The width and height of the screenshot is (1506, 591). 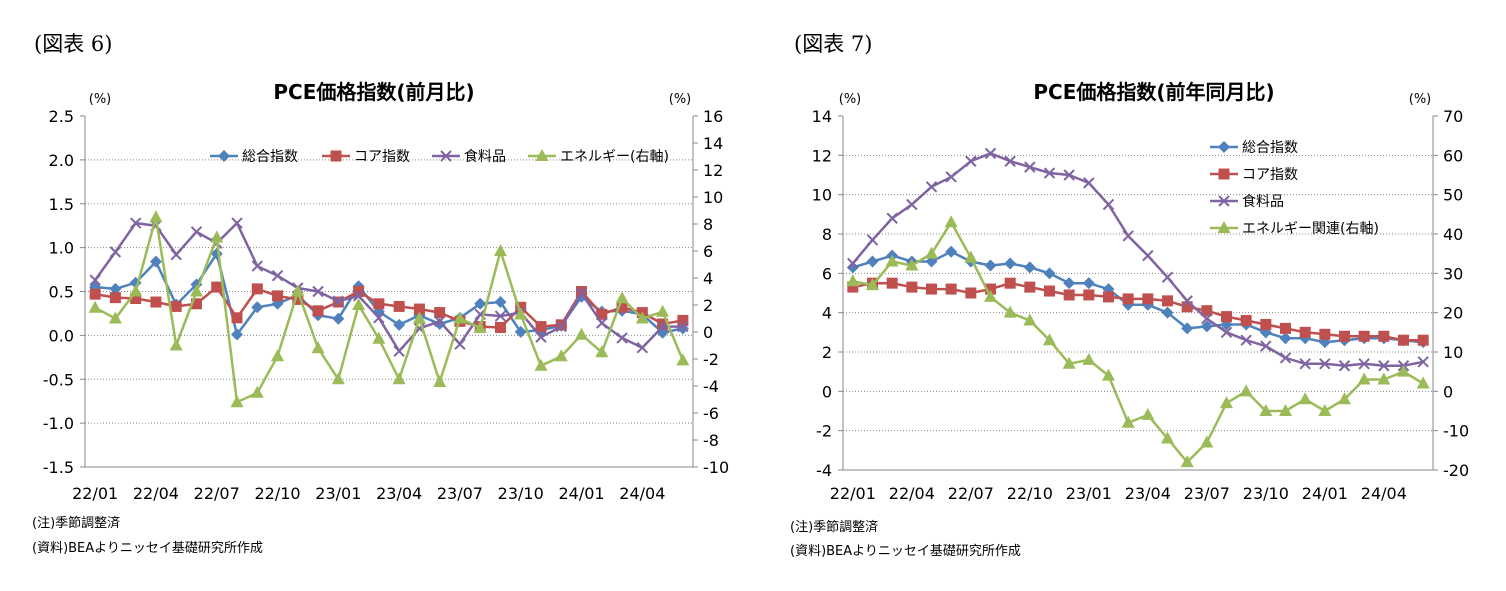 I want to click on figure-label-6: (図表 6), so click(x=73, y=44).